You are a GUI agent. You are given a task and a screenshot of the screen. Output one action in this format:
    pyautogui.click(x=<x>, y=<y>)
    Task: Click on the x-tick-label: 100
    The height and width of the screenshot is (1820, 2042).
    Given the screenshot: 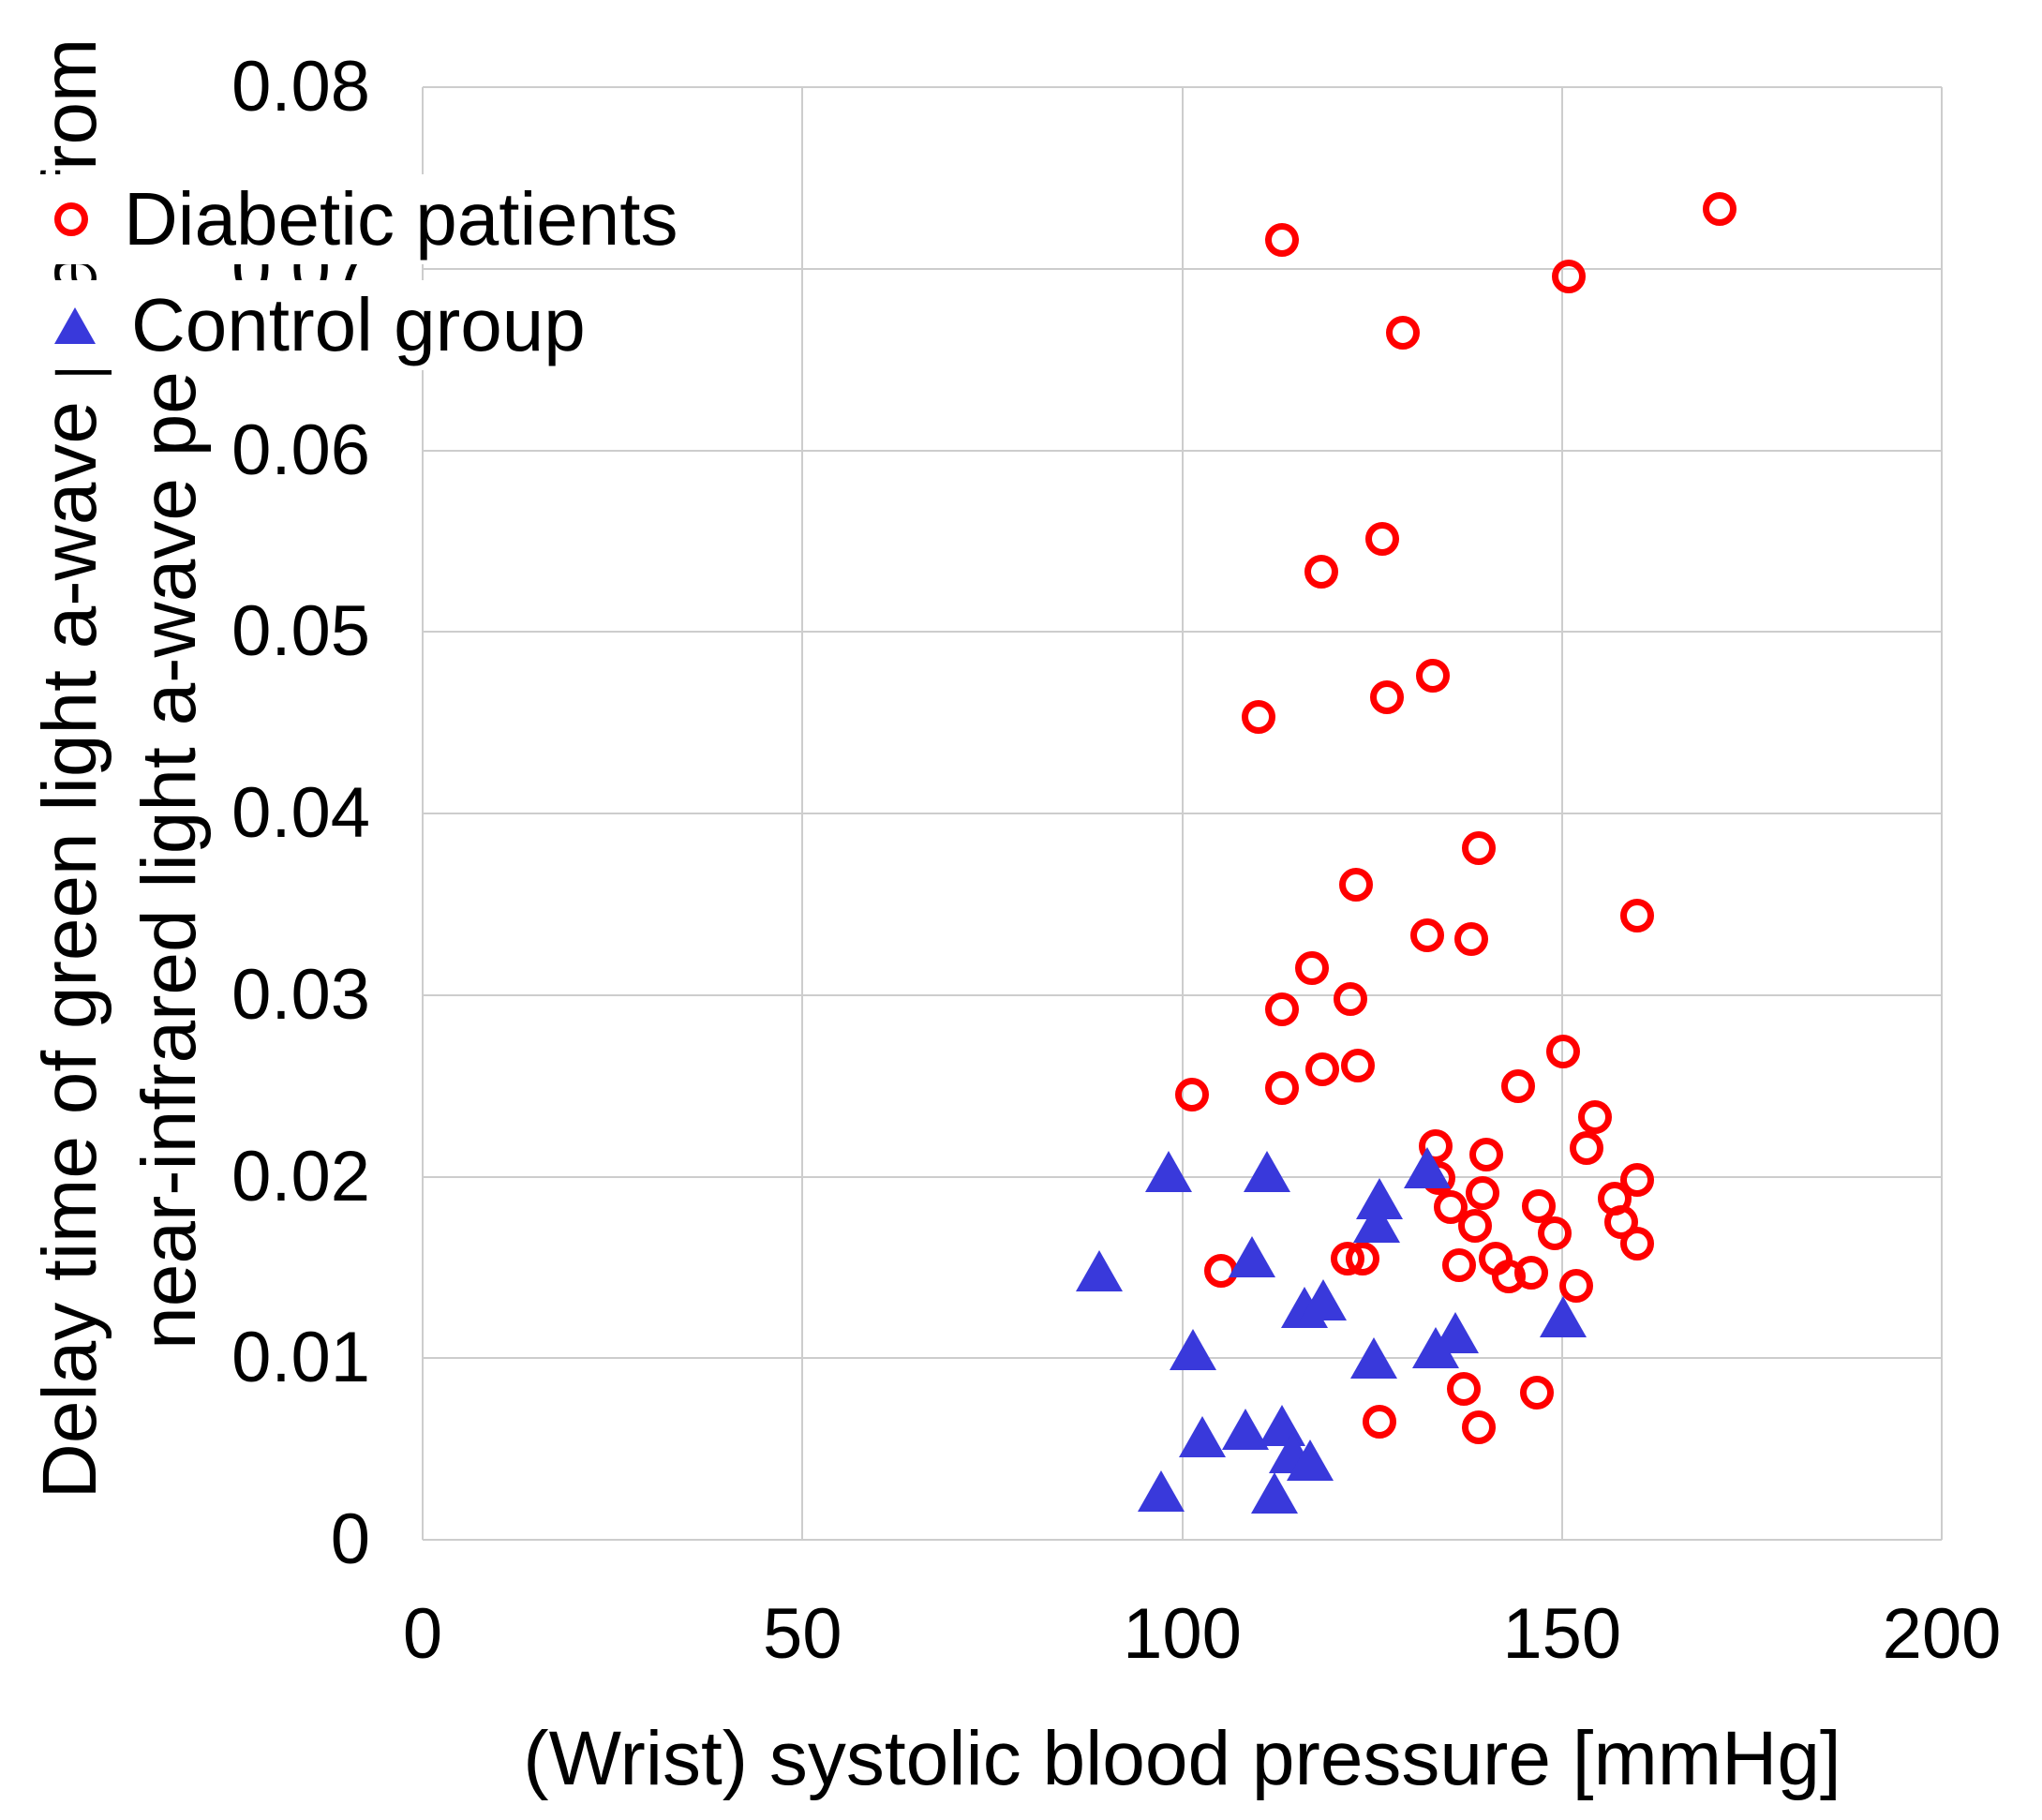 What is the action you would take?
    pyautogui.click(x=1182, y=1634)
    